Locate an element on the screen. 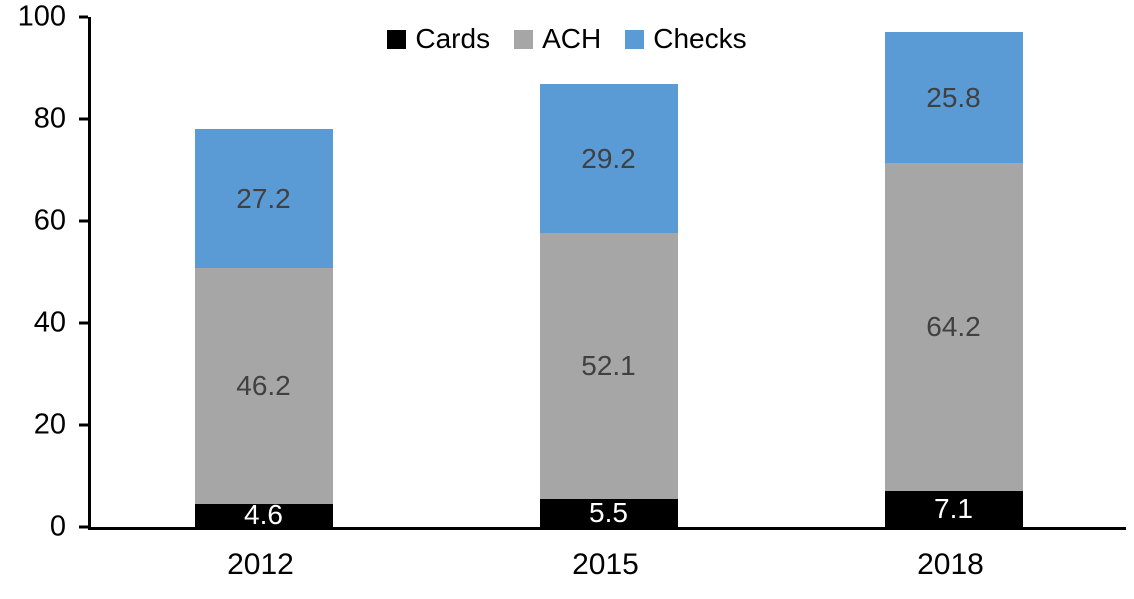  stacked-bar-2018: 7.1 64.2 25.8 is located at coordinates (953, 272).